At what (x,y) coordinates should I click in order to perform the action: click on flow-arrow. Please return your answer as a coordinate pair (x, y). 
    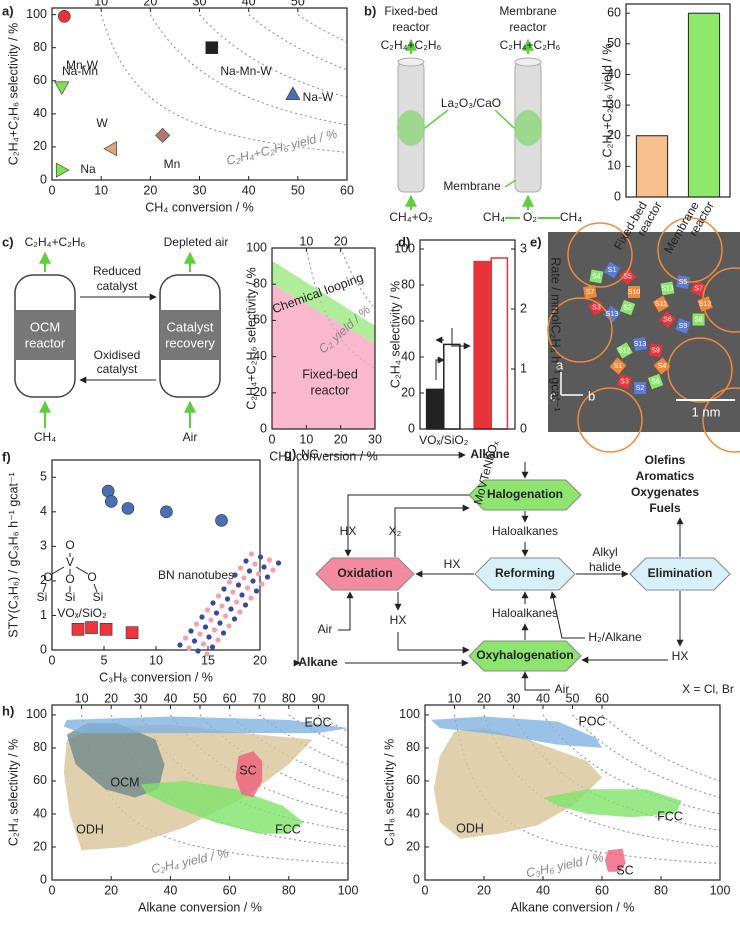
    Looking at the image, I should click on (297, 563).